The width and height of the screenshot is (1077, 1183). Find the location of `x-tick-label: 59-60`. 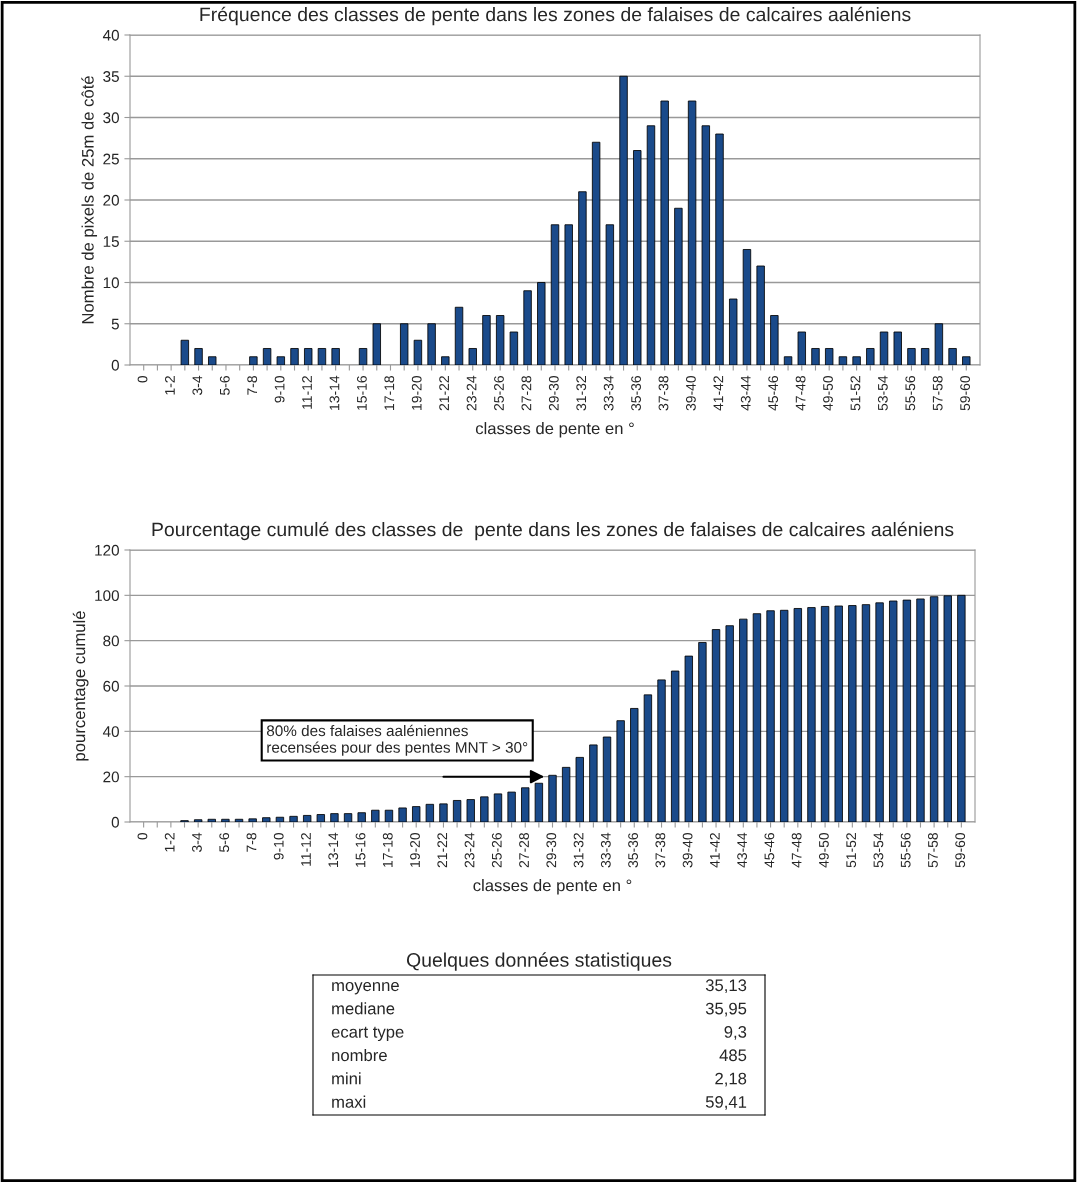

x-tick-label: 59-60 is located at coordinates (960, 850).